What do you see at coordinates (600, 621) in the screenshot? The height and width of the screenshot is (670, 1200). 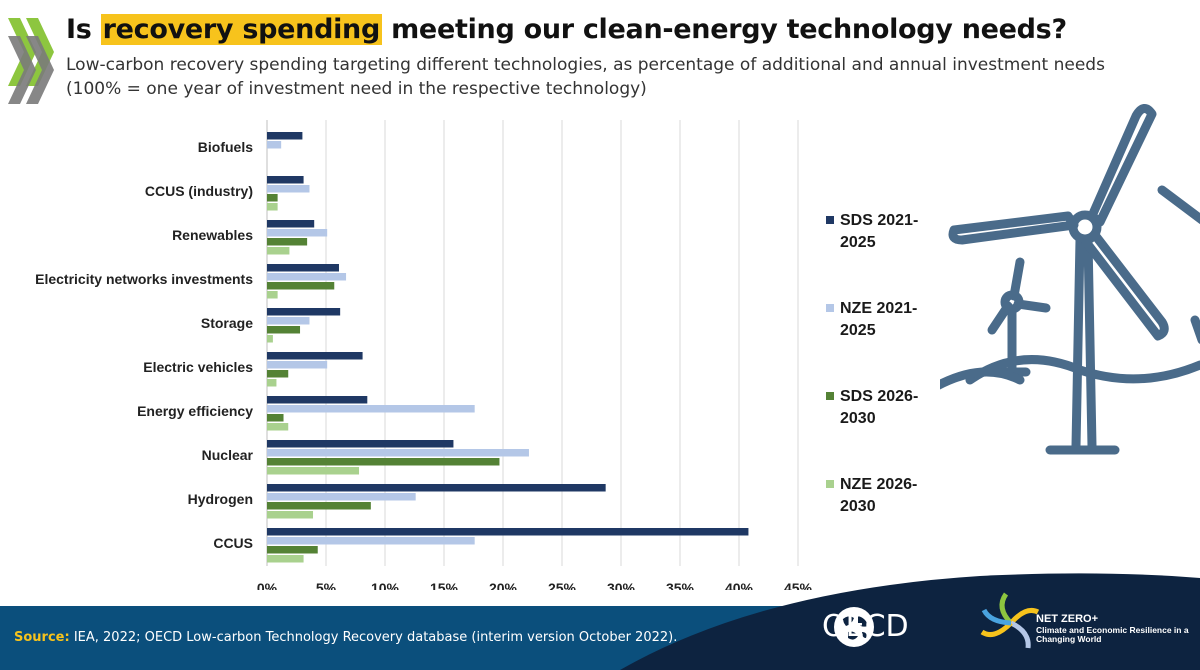 I see `footer-band` at bounding box center [600, 621].